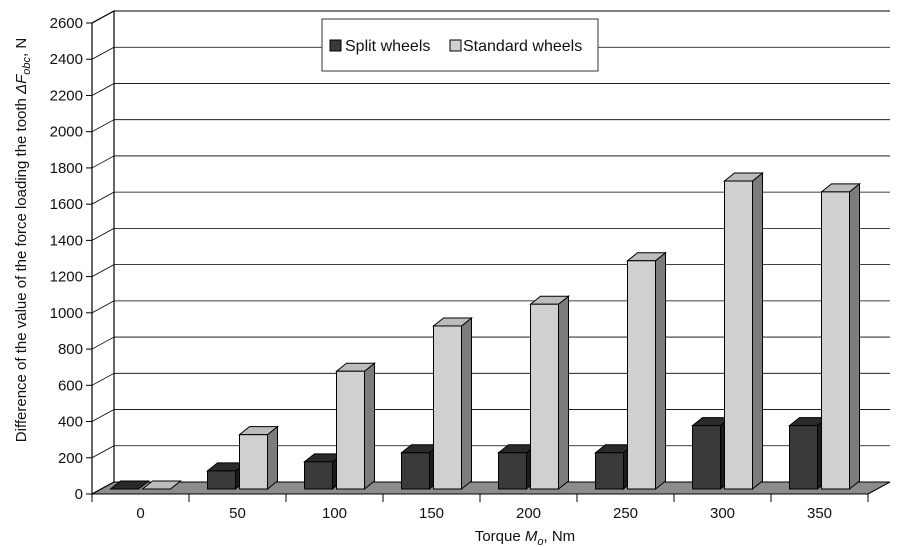 Image resolution: width=900 pixels, height=547 pixels. Describe the element at coordinates (66, 240) in the screenshot. I see `y-tick-label: 1400` at that location.